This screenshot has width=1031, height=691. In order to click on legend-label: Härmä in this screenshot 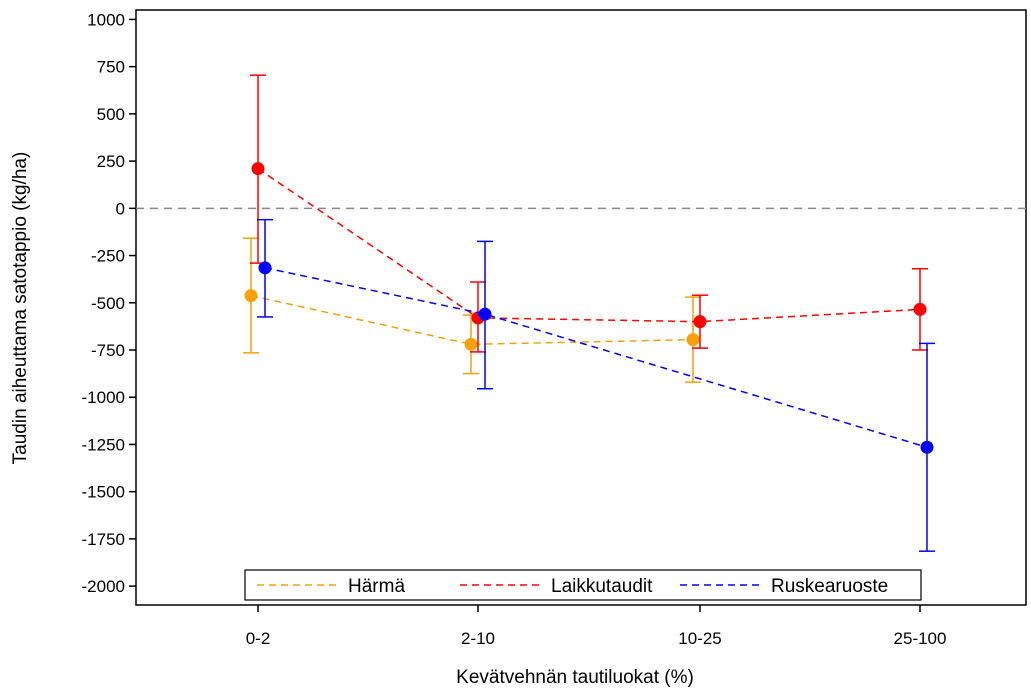, I will do `click(376, 586)`.